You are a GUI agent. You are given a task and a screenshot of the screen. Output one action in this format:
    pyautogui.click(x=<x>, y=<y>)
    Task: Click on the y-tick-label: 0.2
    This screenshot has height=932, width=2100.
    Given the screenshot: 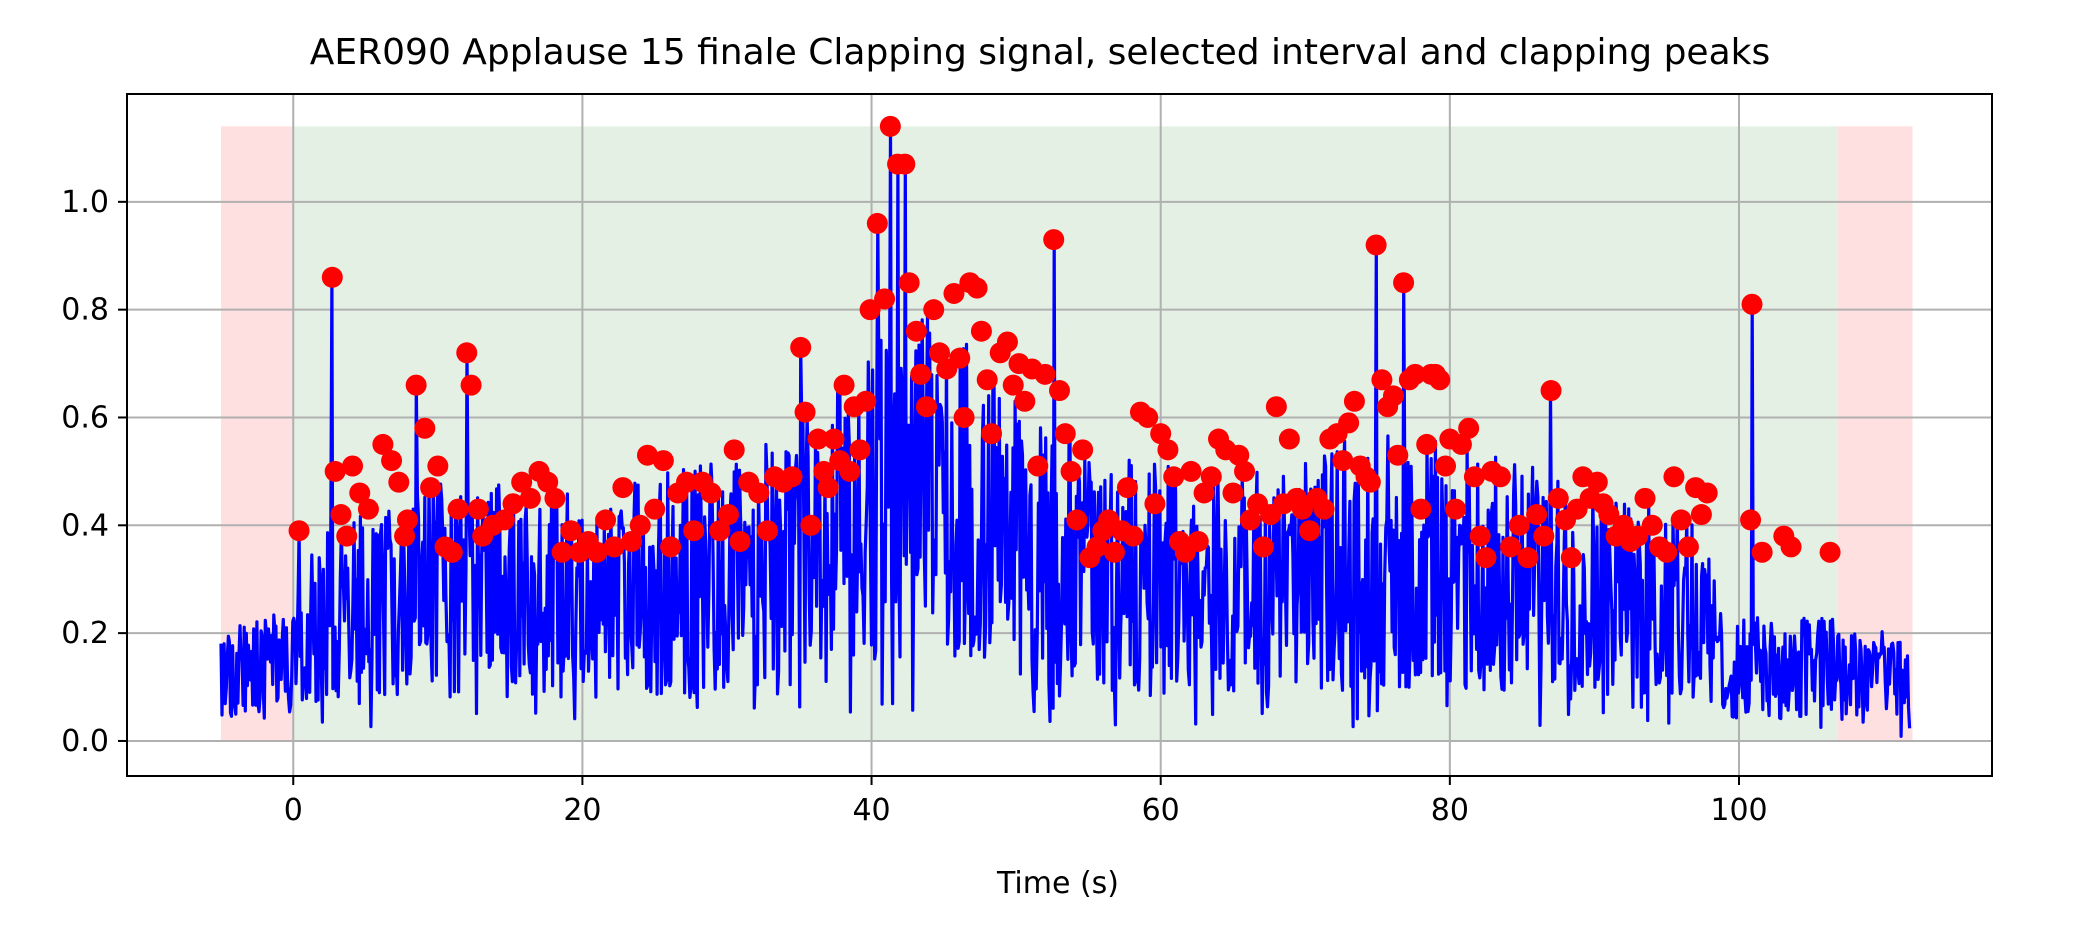 What is the action you would take?
    pyautogui.click(x=85, y=633)
    